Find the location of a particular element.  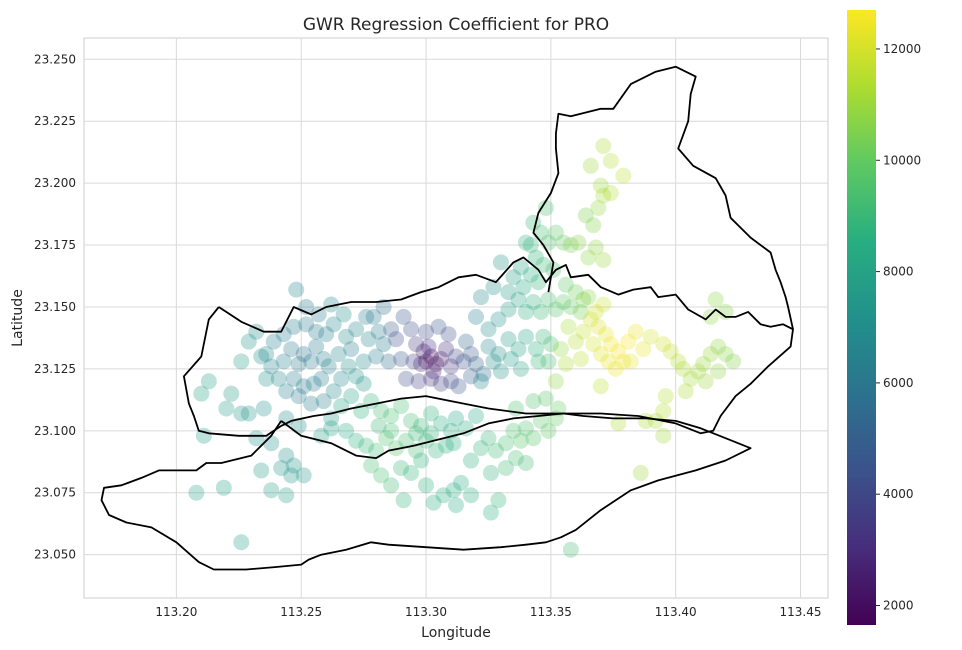

y-tick-label: 23.050 is located at coordinates (55, 555).